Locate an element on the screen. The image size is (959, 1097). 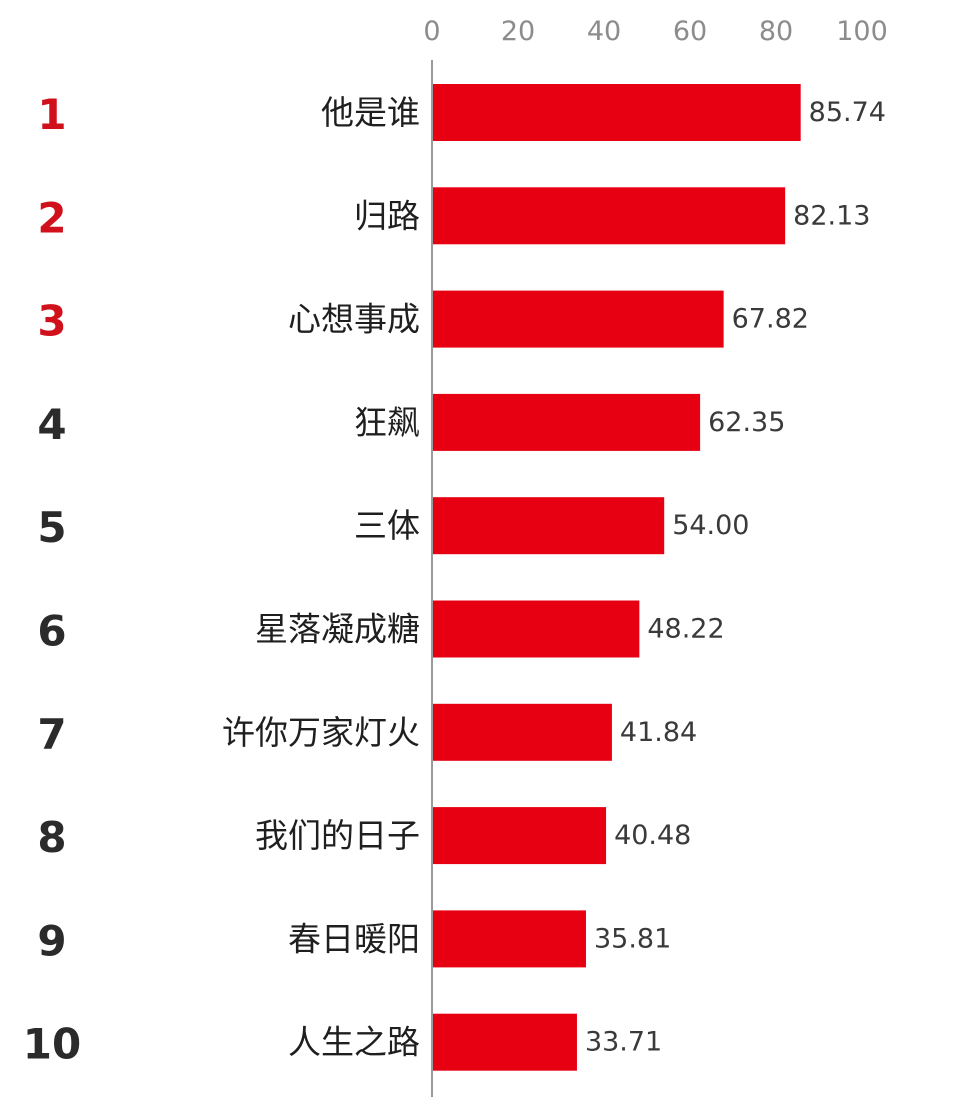
category-label: 狂飙 is located at coordinates (387, 422).